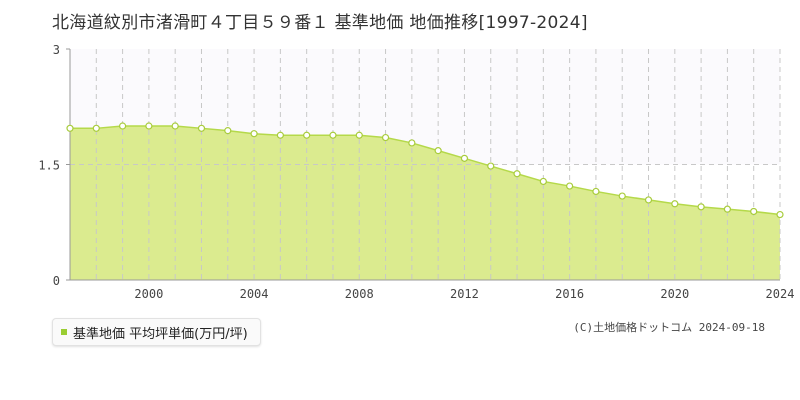  I want to click on y-tick-label: 3, so click(56, 50).